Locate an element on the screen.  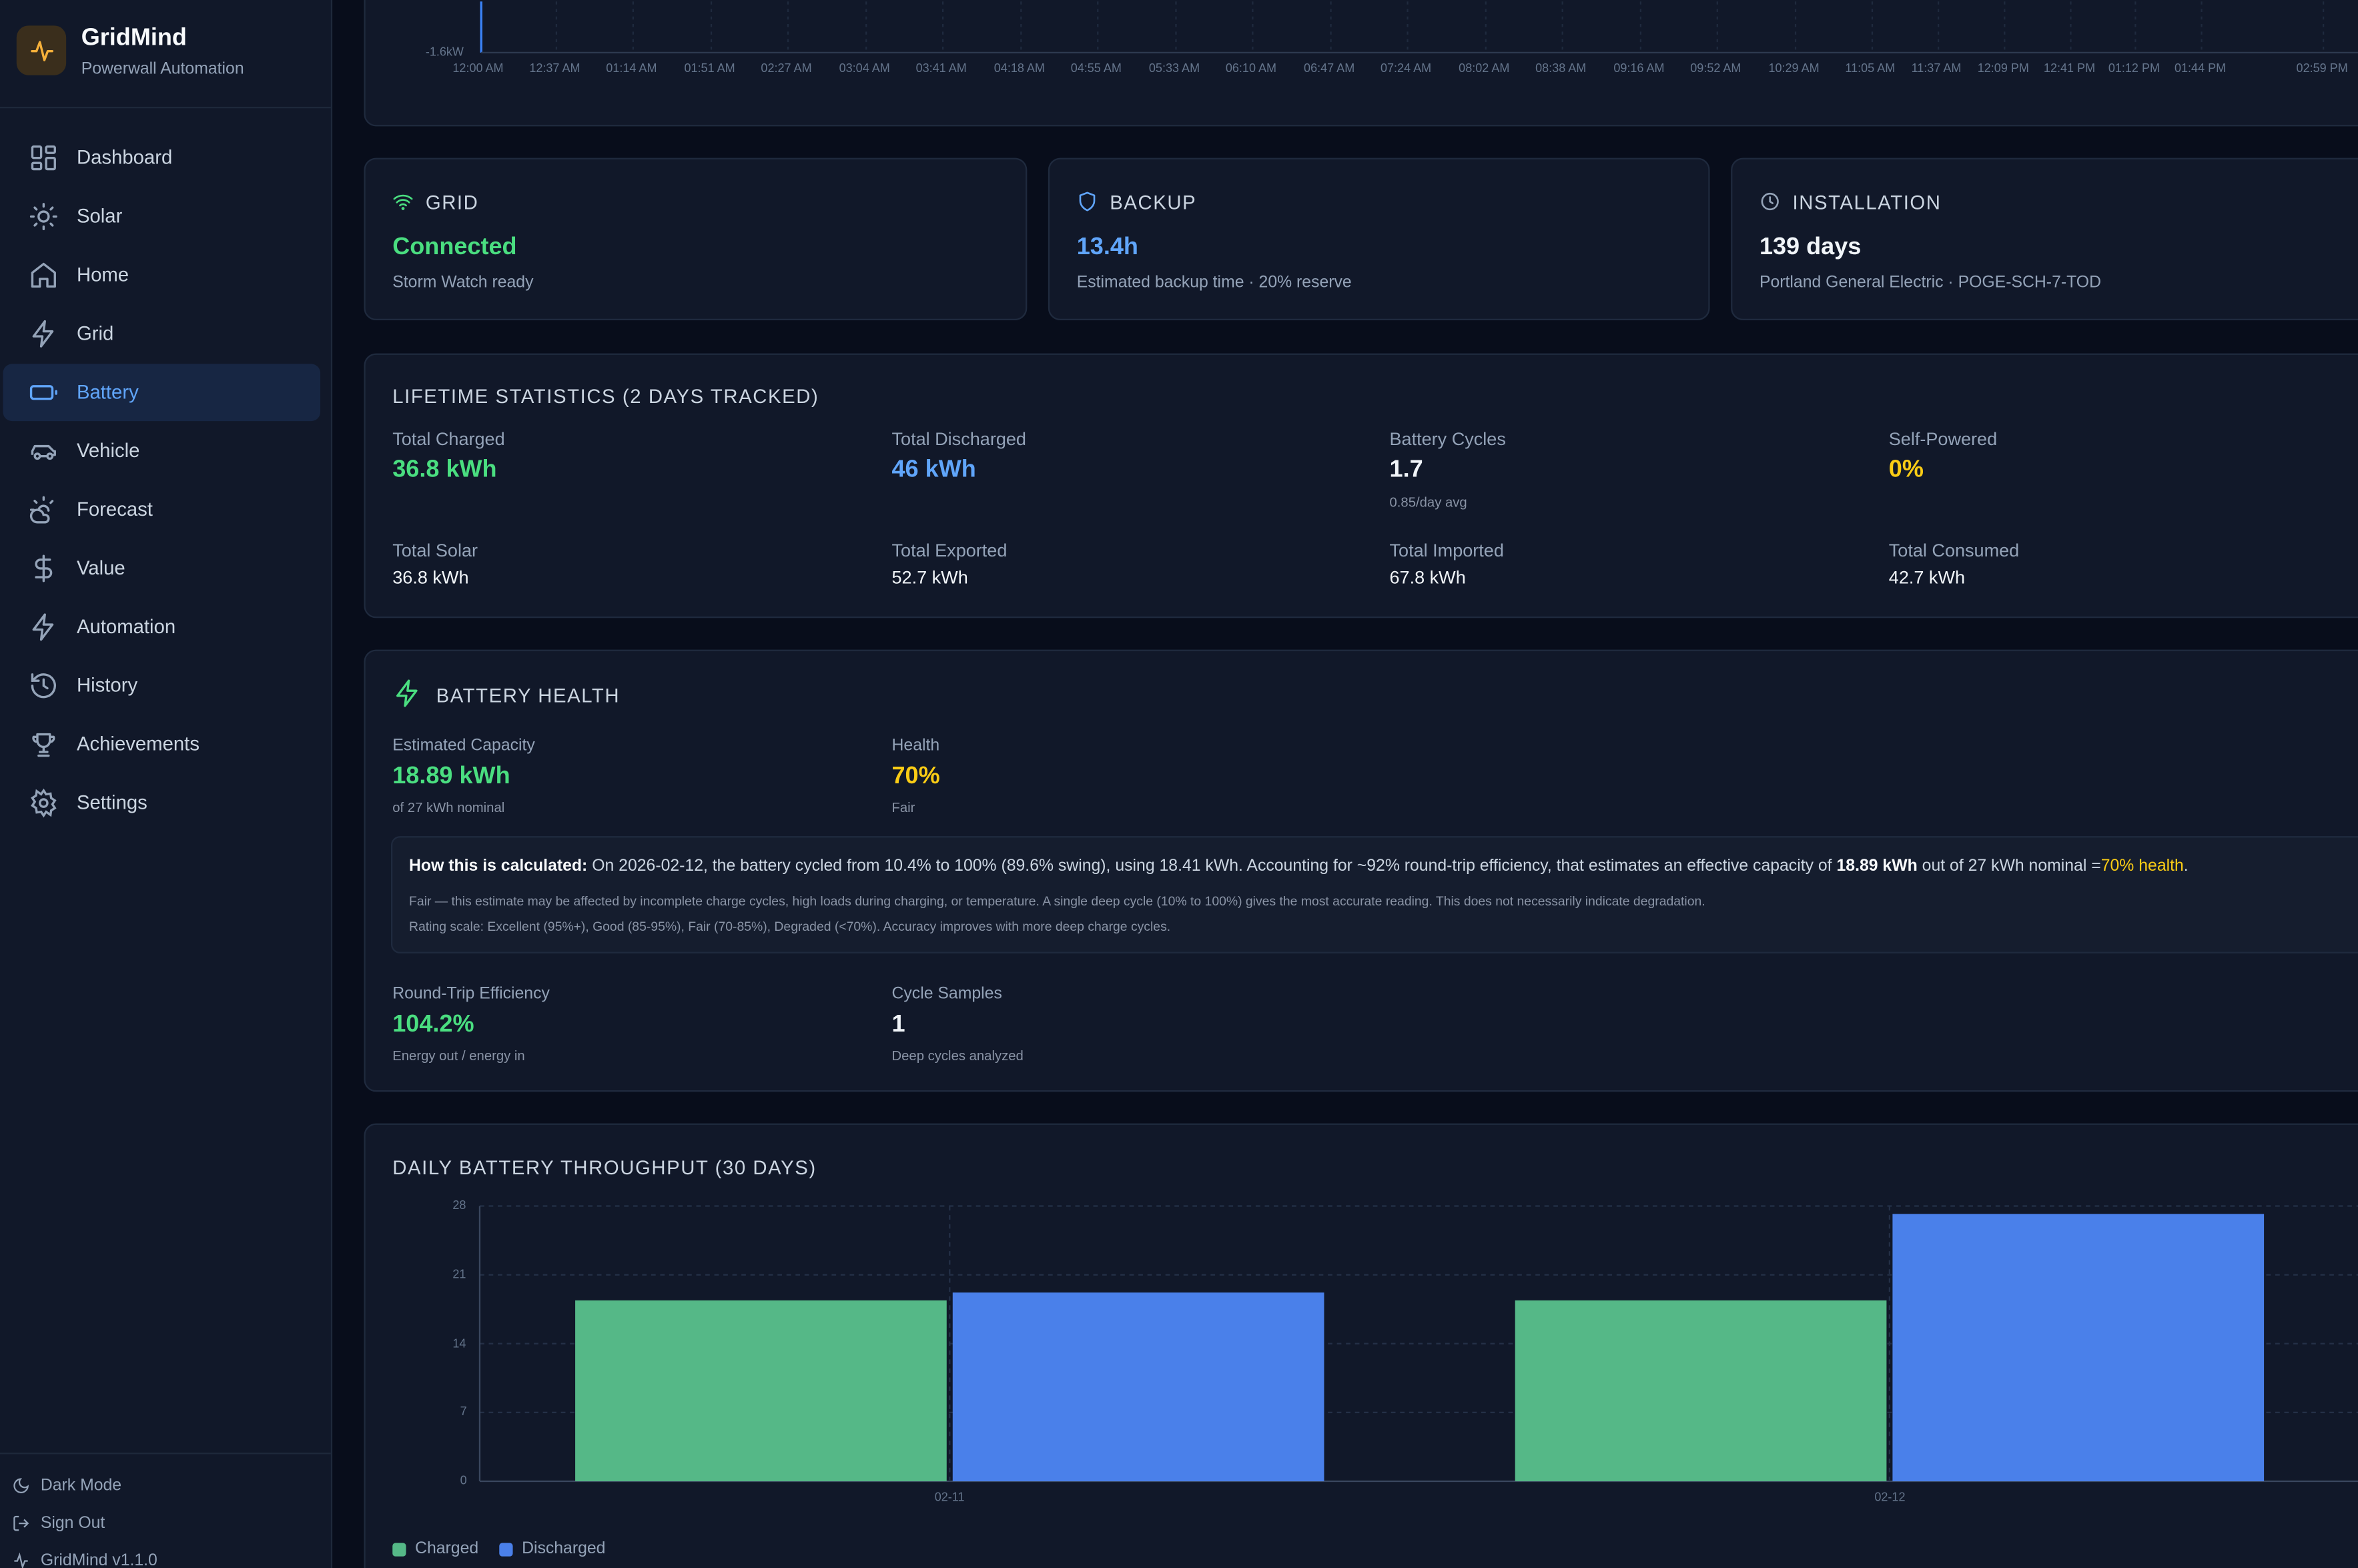
sidebar-footer: Dark Mode Sign Out GridMind v1.1.0 is located at coordinates (165, 1511).